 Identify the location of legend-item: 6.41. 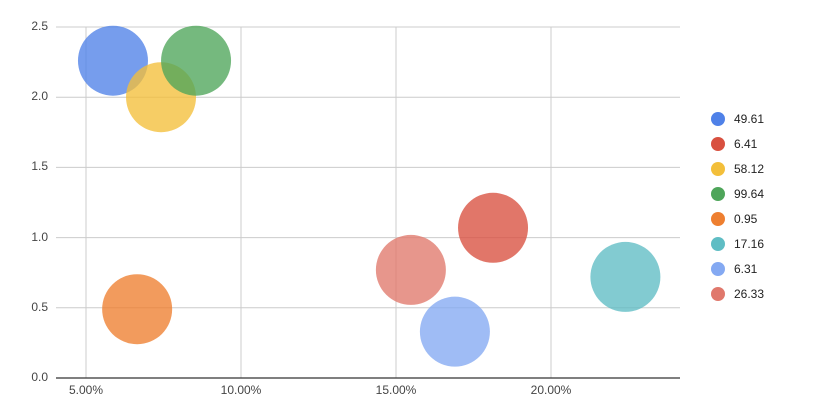
(737, 143).